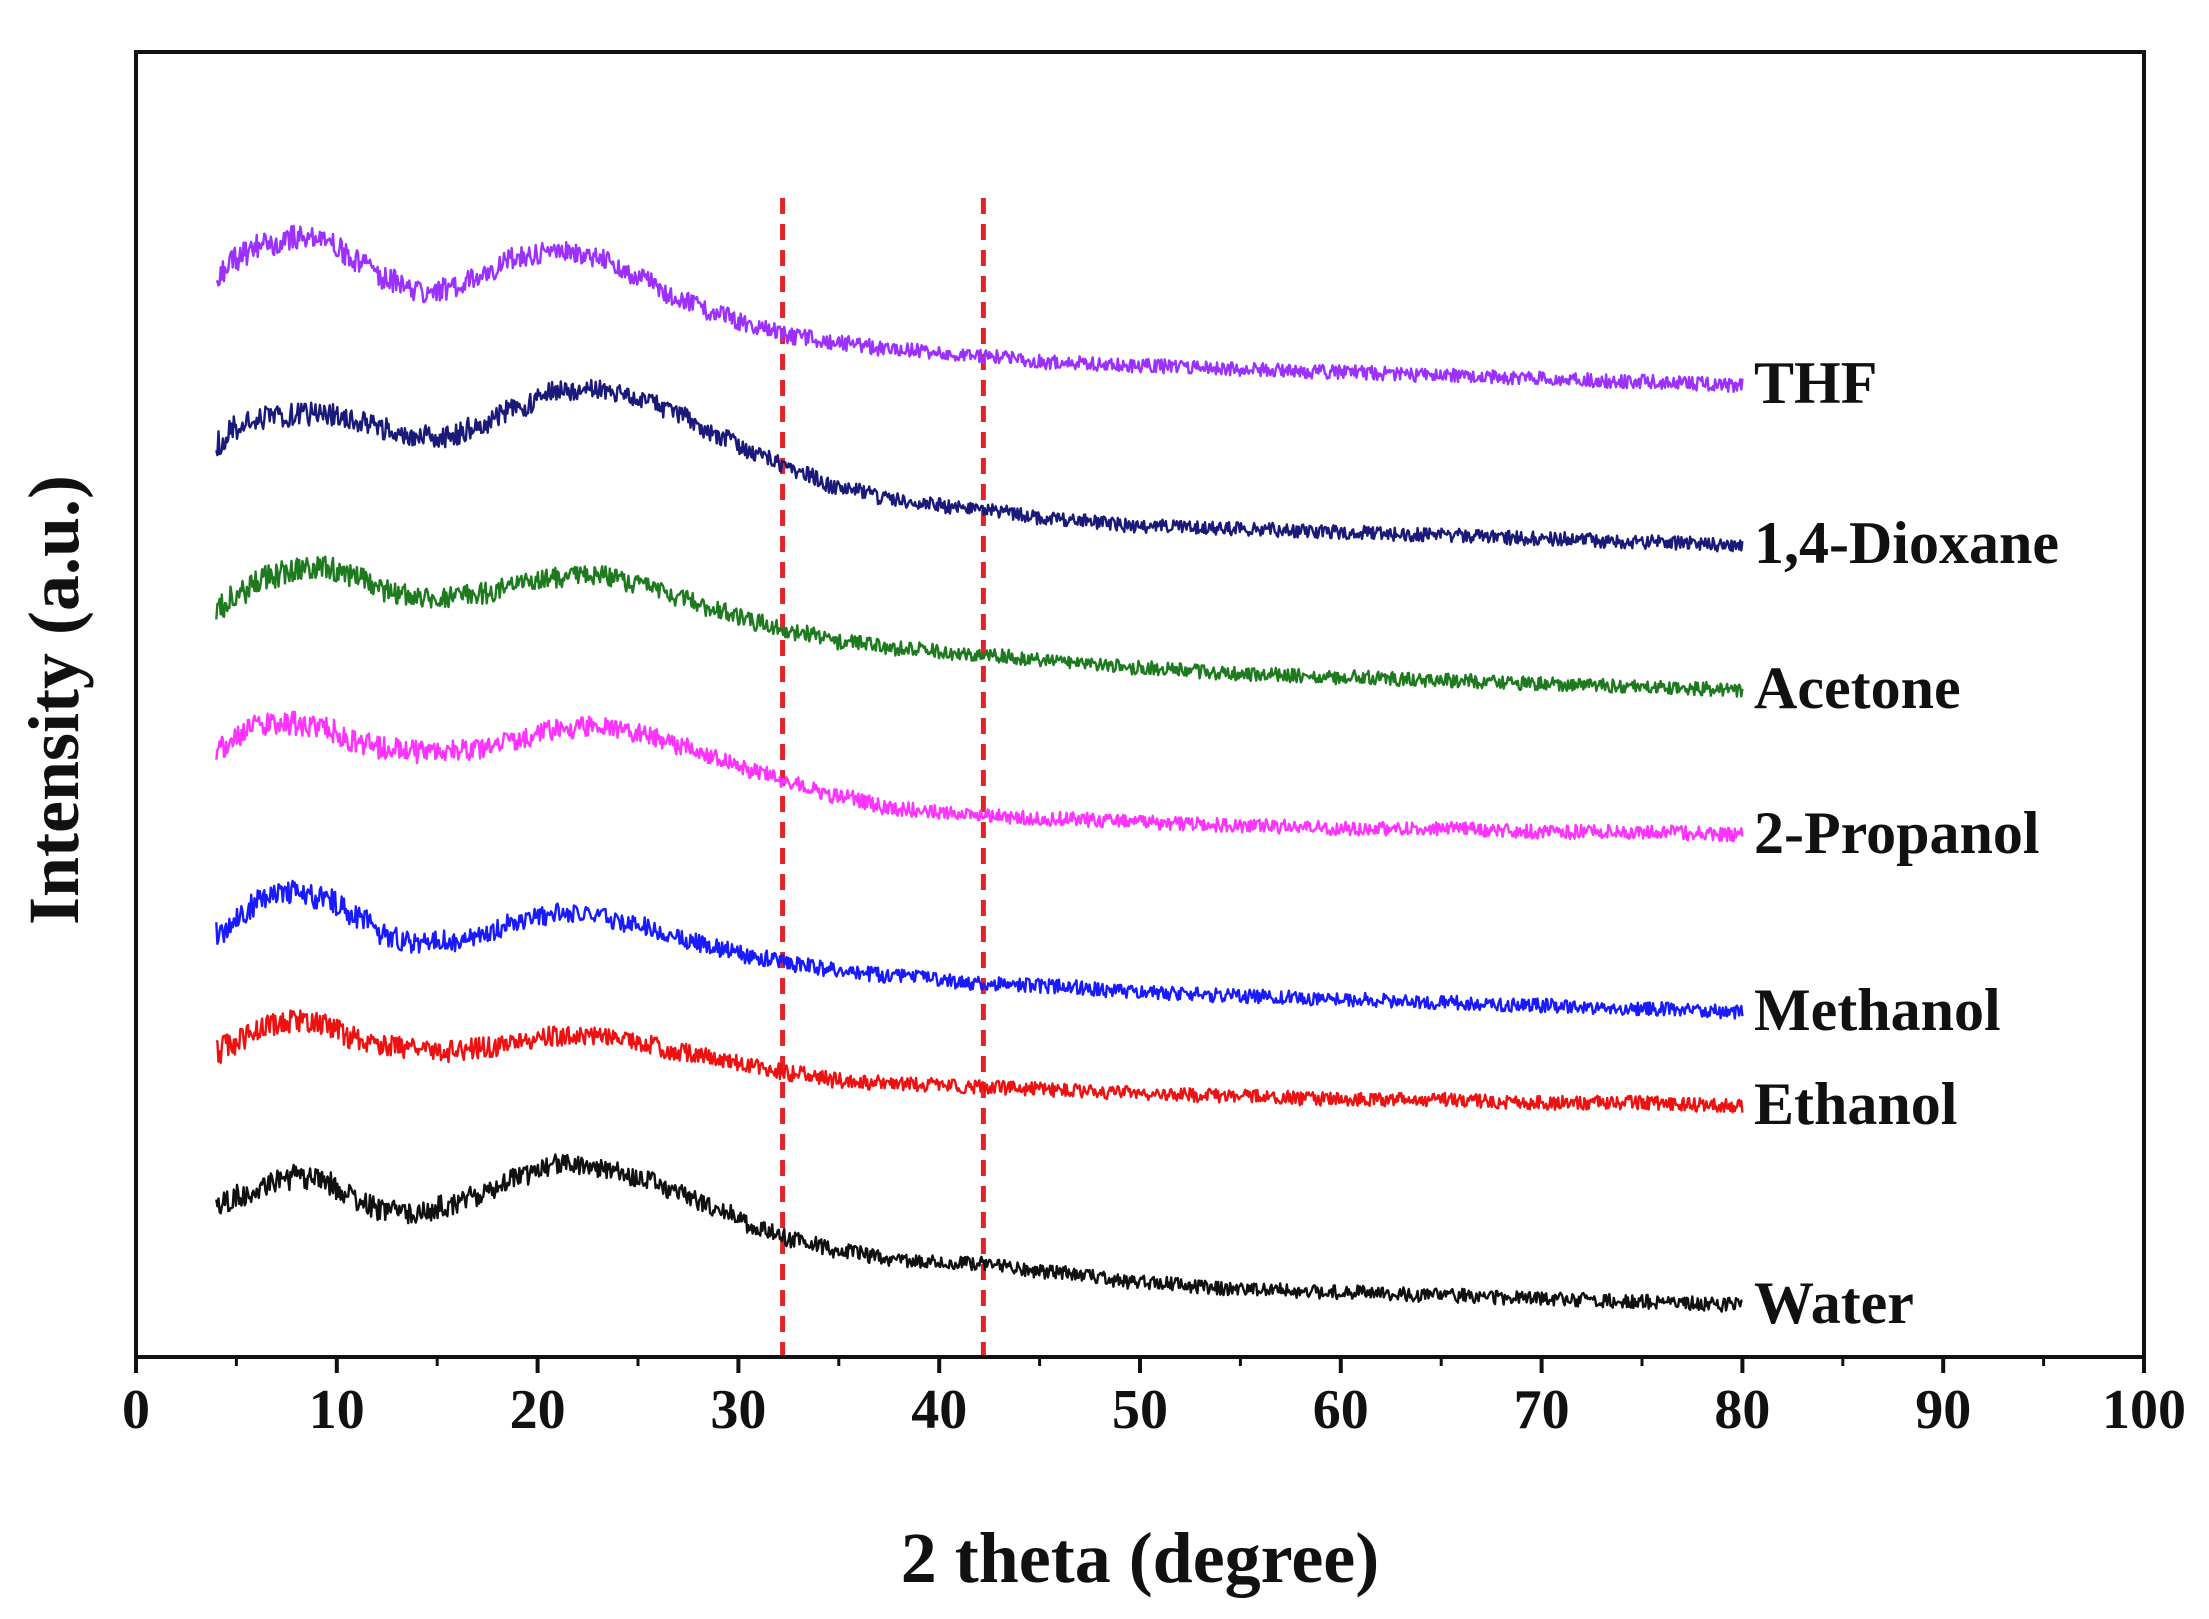 This screenshot has height=1619, width=2209. What do you see at coordinates (1834, 1303) in the screenshot?
I see `series-label-water: Water` at bounding box center [1834, 1303].